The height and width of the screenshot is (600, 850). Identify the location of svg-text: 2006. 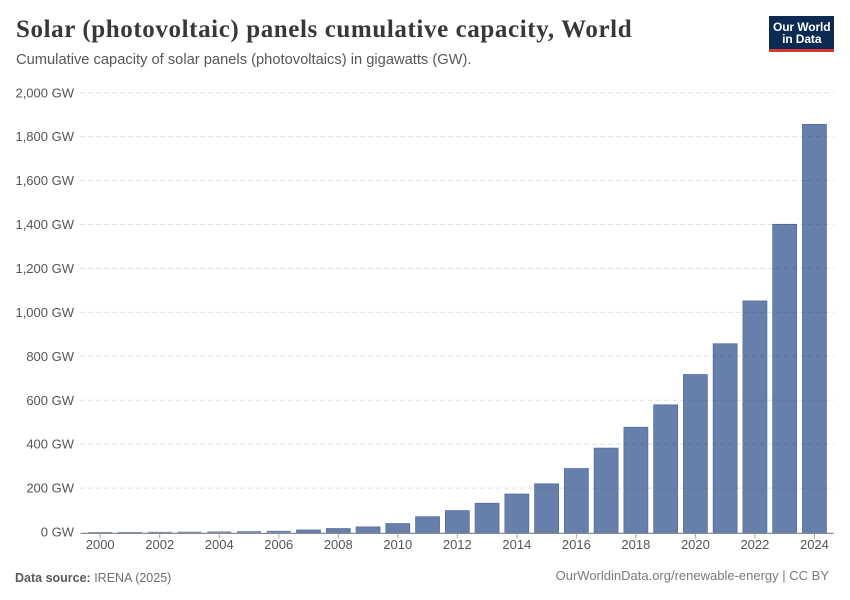
(278, 544).